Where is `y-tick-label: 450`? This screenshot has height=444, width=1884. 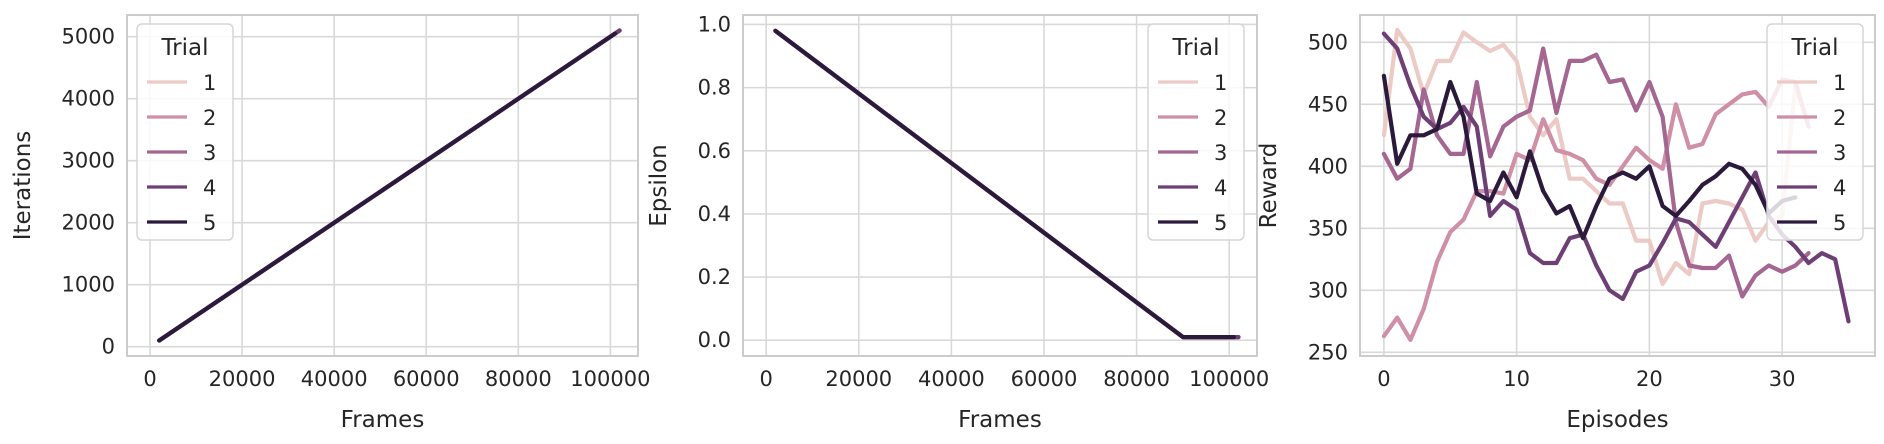
y-tick-label: 450 is located at coordinates (1328, 104).